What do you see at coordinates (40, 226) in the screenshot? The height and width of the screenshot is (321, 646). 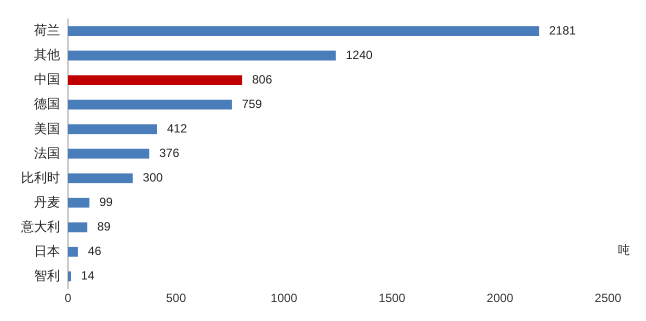 I see `y-tick-label: 意大利` at bounding box center [40, 226].